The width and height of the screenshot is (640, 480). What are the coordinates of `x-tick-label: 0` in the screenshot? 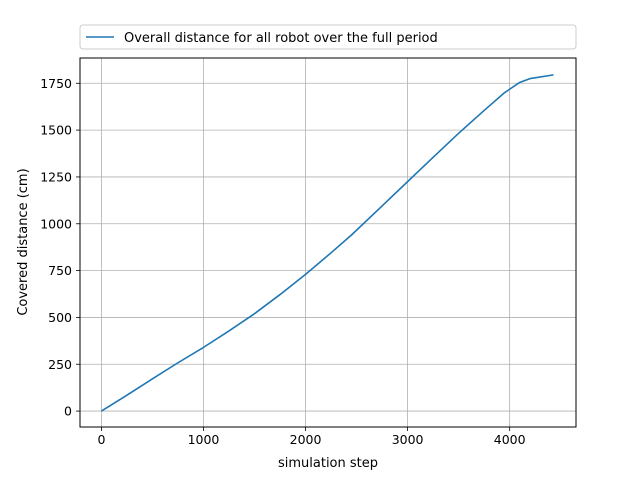 It's located at (101, 439).